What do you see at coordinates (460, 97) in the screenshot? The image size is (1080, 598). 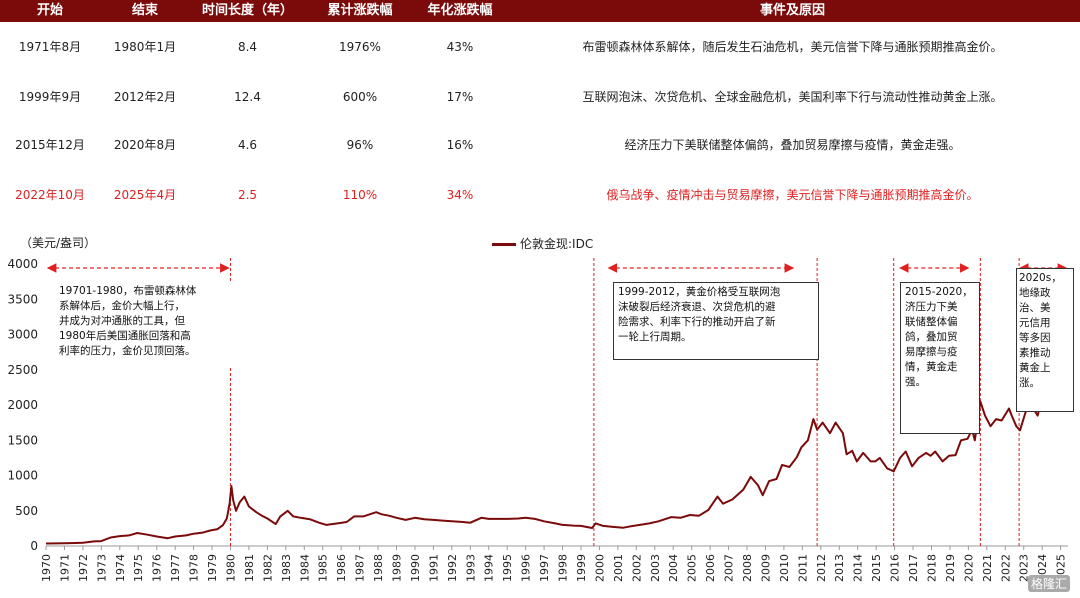 I see `cell-annualized: 17%` at bounding box center [460, 97].